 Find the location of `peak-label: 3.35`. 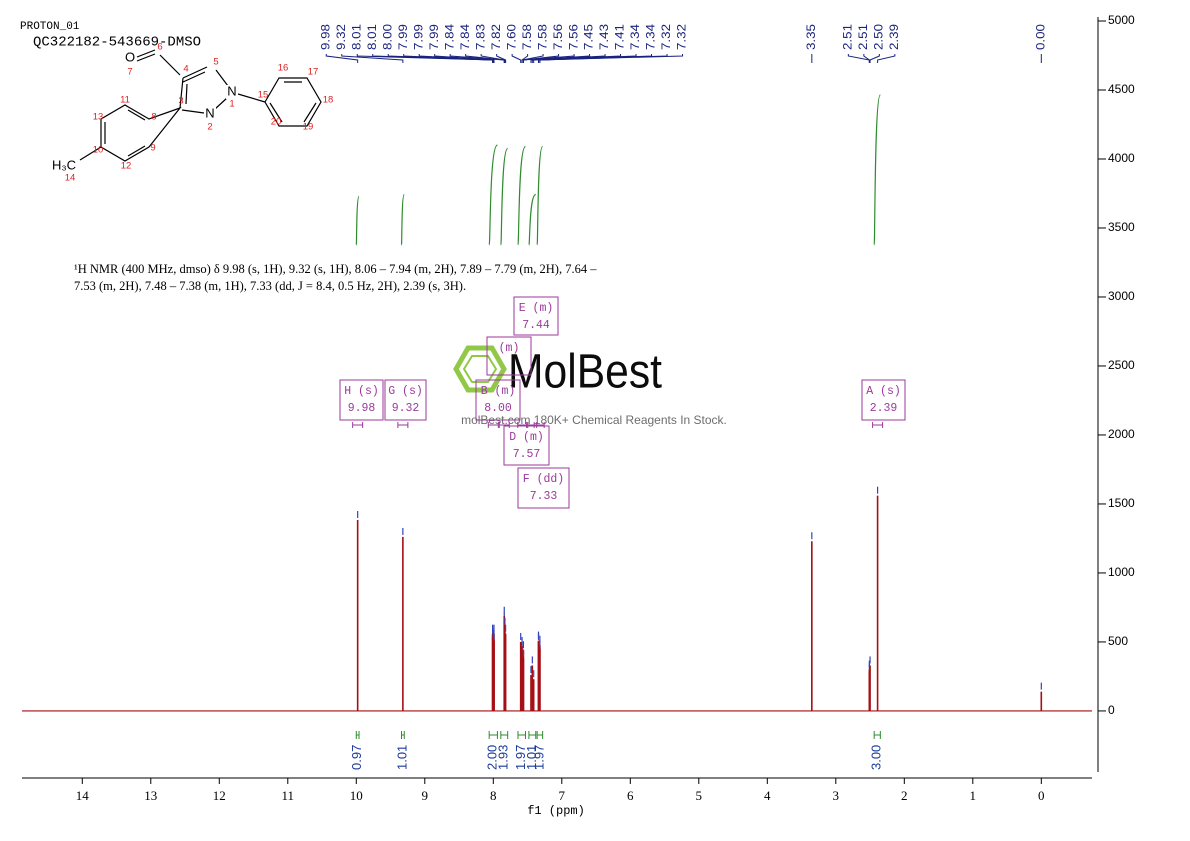

peak-label: 3.35 is located at coordinates (811, 37).